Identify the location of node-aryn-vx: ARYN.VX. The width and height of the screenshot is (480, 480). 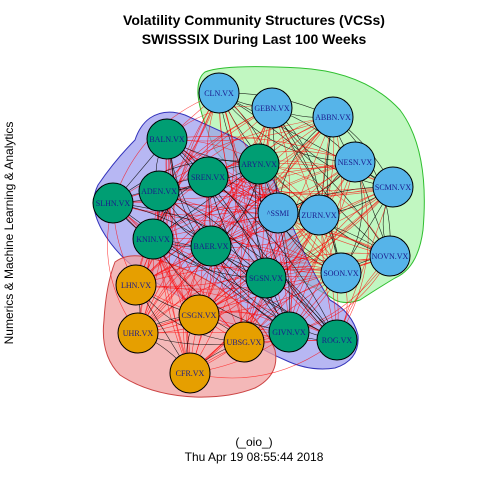
(259, 164).